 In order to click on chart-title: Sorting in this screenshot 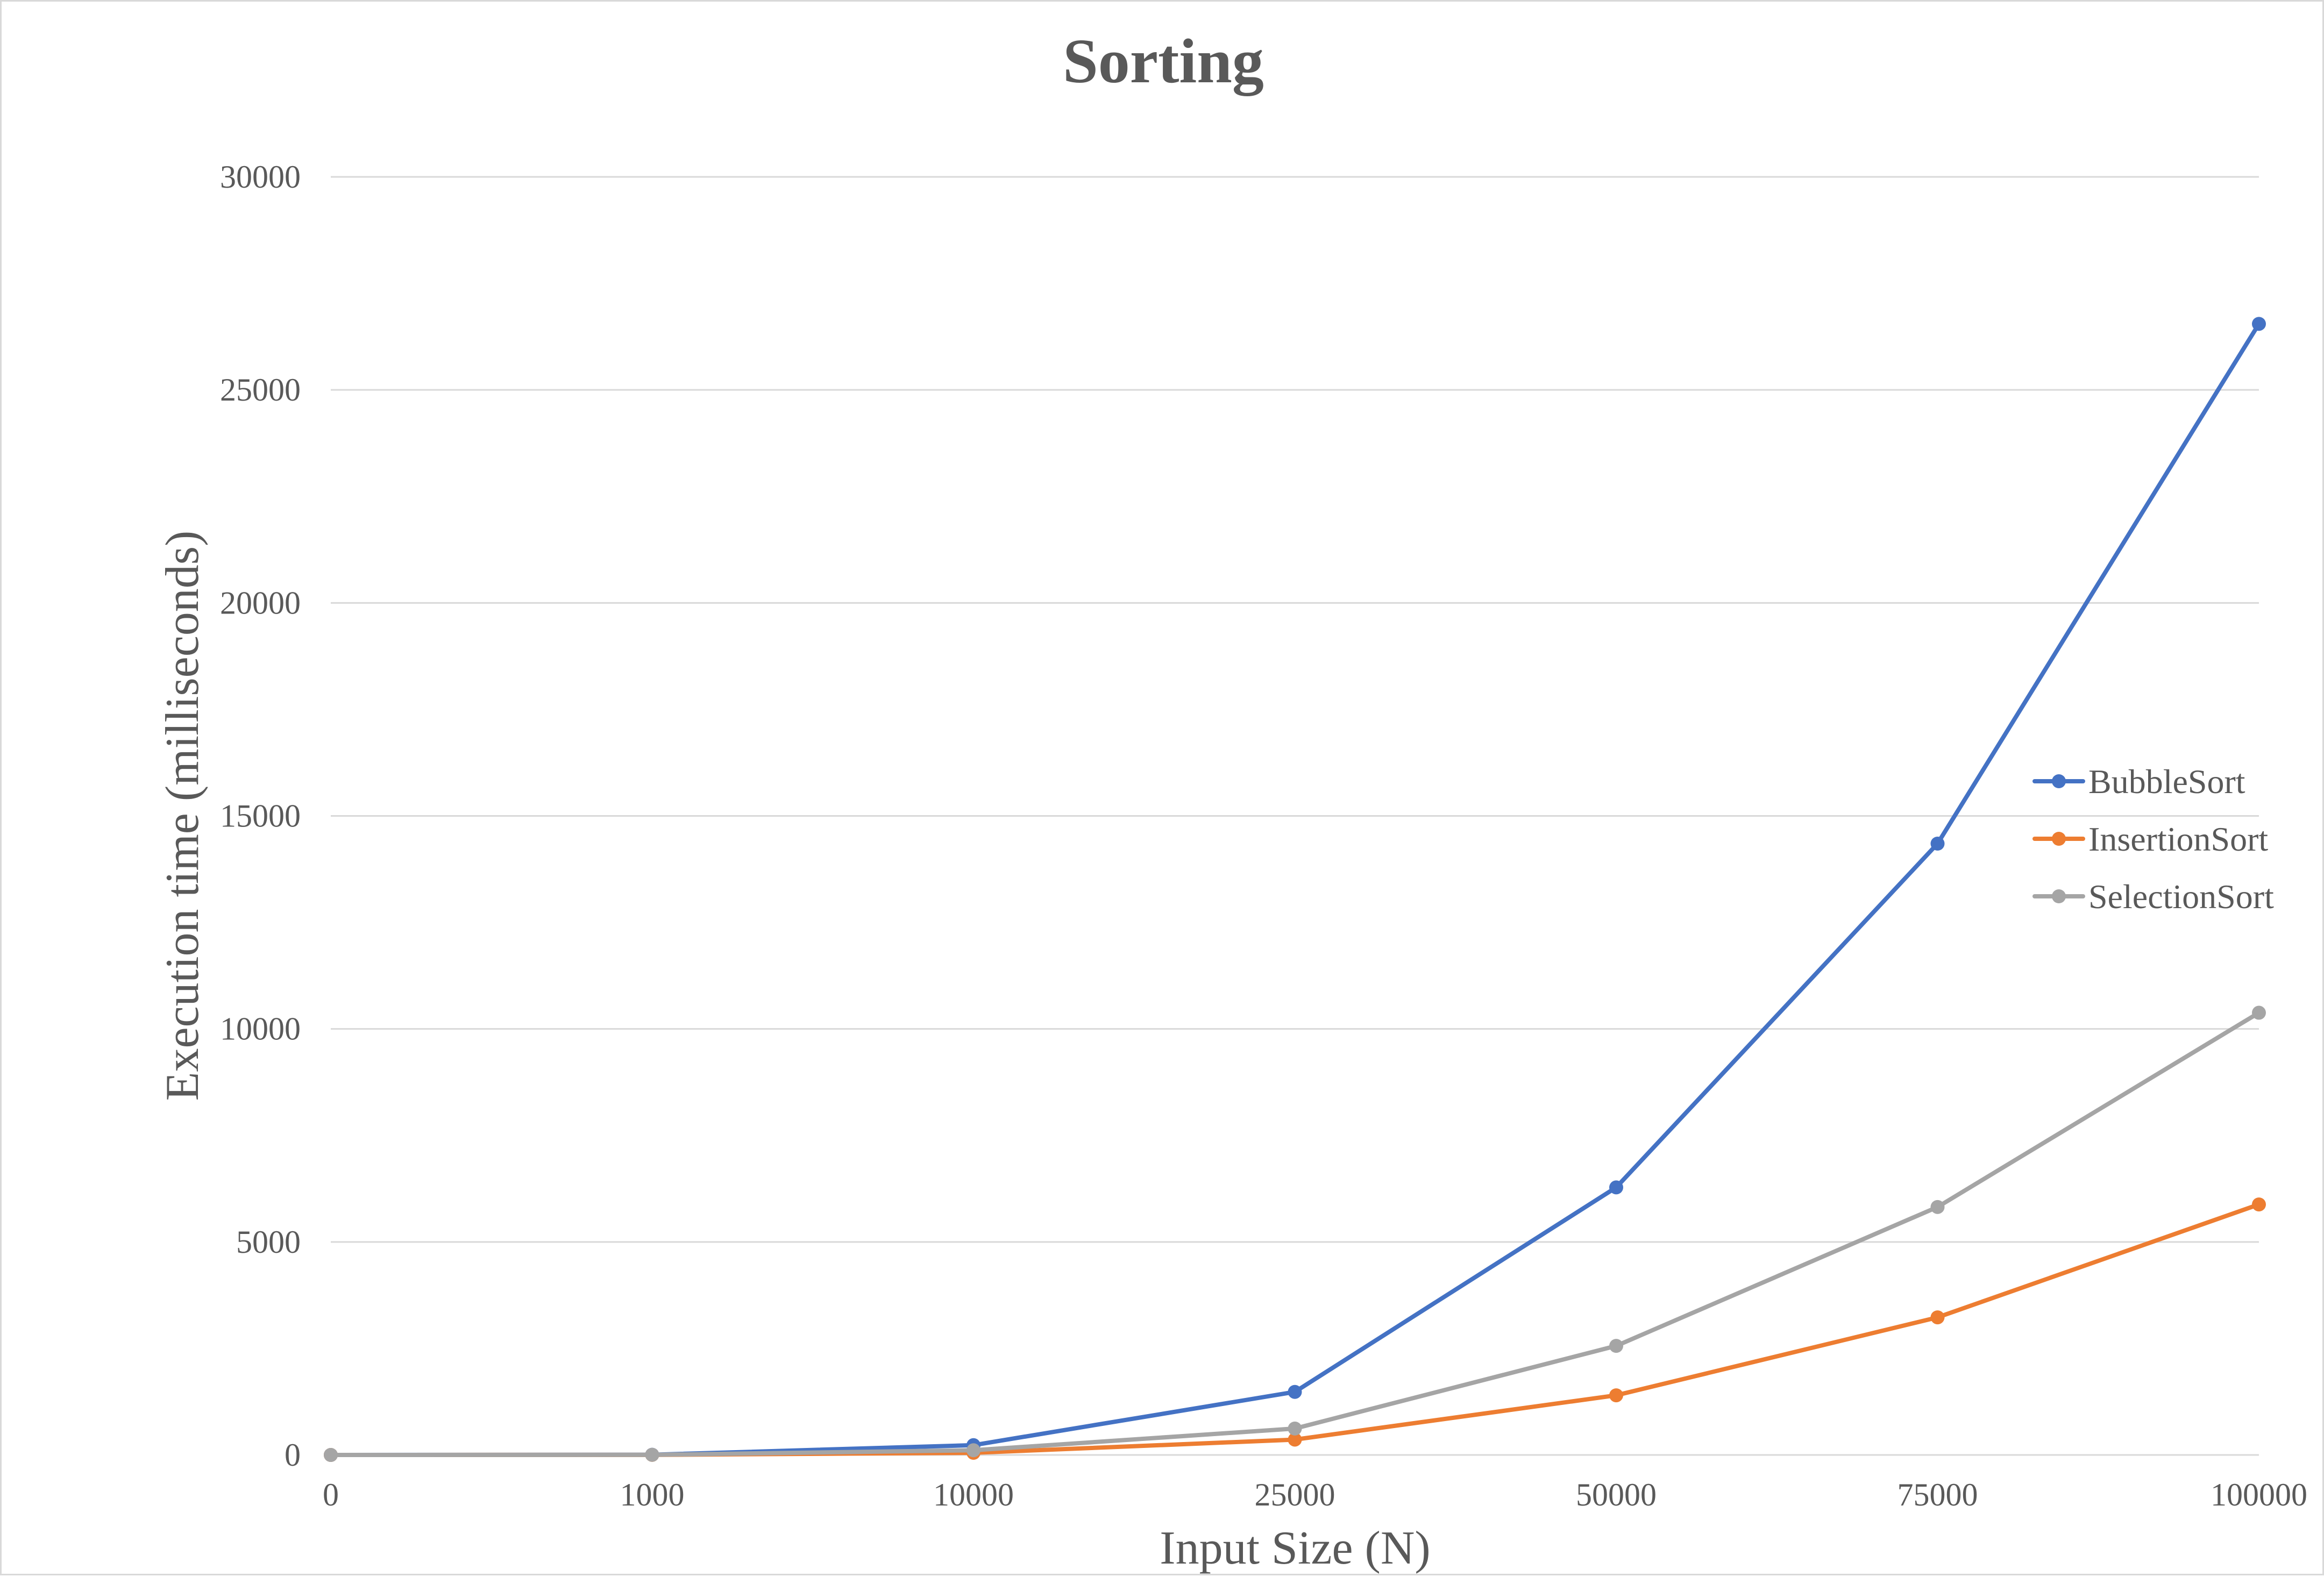, I will do `click(1163, 61)`.